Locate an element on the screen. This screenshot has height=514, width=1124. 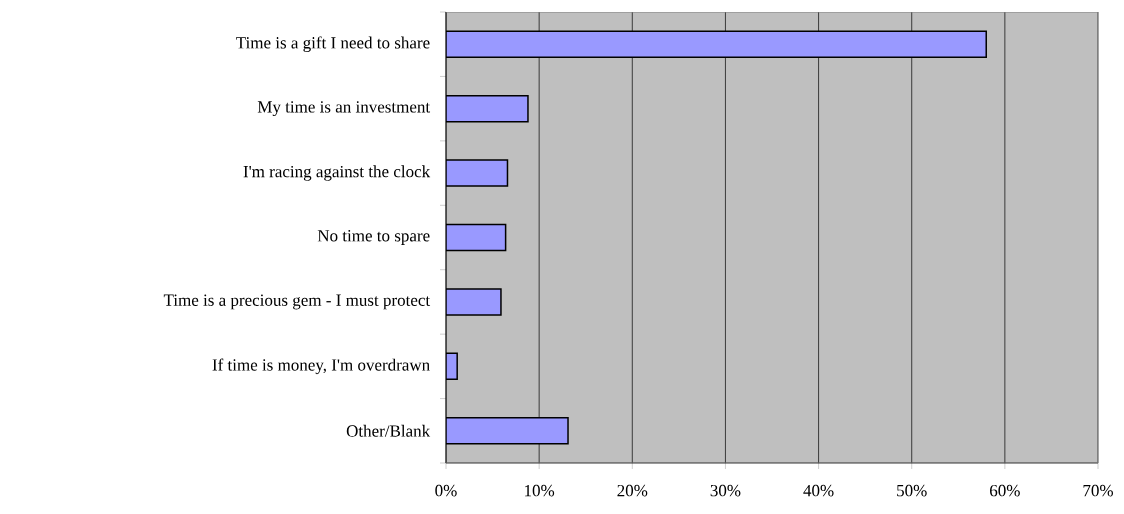
y-tick-label: Time is a gift I need to share is located at coordinates (333, 44).